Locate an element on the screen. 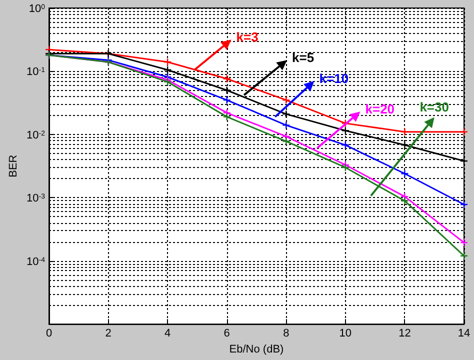 The image size is (474, 360). y-axis-title: BER is located at coordinates (14, 166).